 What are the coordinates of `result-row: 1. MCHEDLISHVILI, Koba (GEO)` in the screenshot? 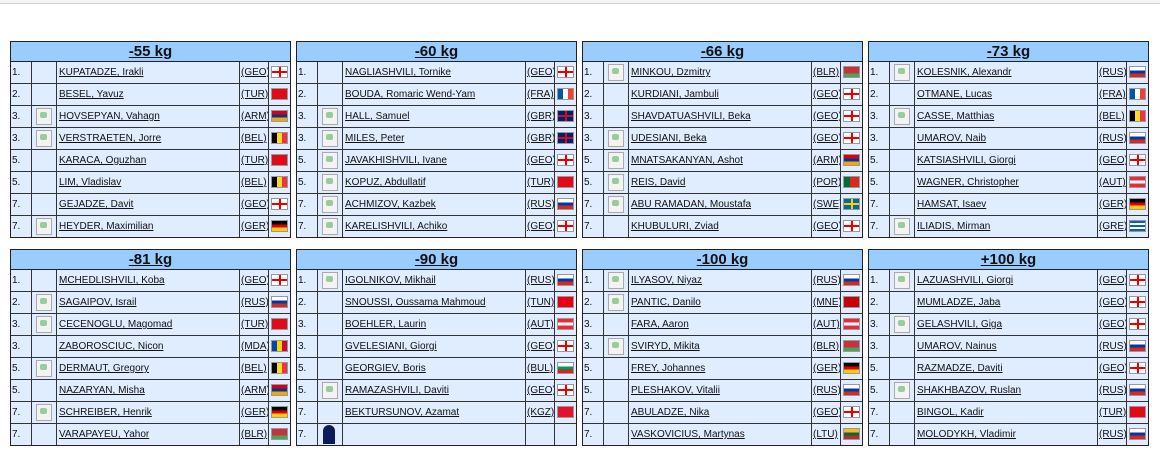 It's located at (150, 281).